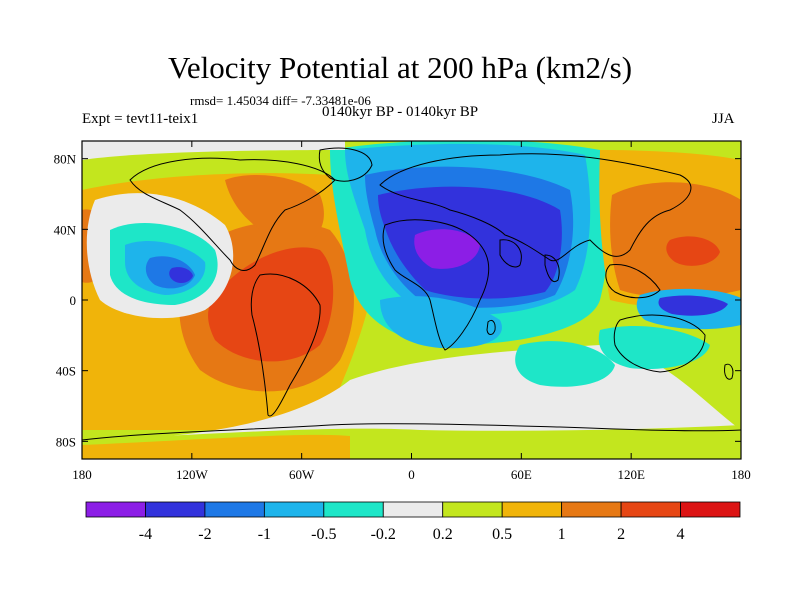  What do you see at coordinates (413, 522) in the screenshot?
I see `colorbar: -4 -2 -1 -0.5 -0.2 0.2 0.5 1 2 4` at bounding box center [413, 522].